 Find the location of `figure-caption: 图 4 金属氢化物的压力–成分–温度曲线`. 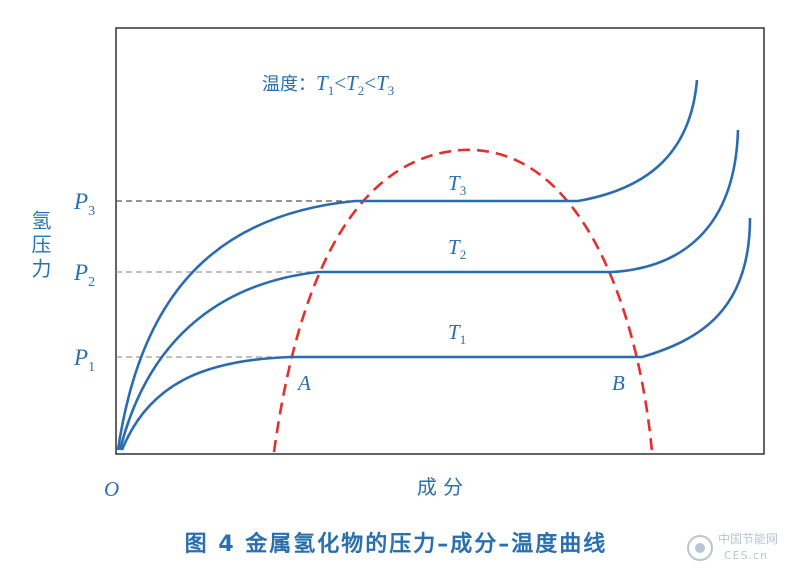

figure-caption: 图 4 金属氢化物的压力–成分–温度曲线 is located at coordinates (396, 544).